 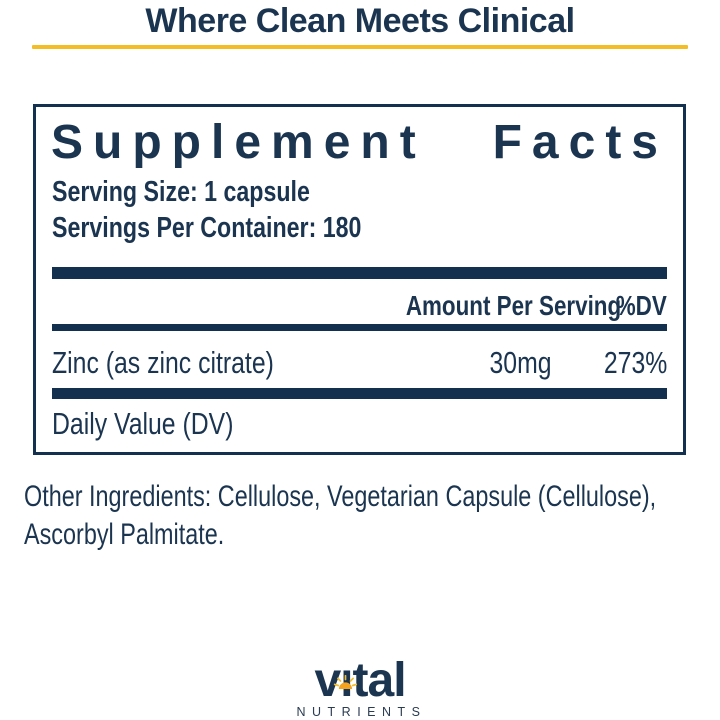 I want to click on other-ingredients-line2: Ascorbyl Palmitate., so click(x=124, y=534).